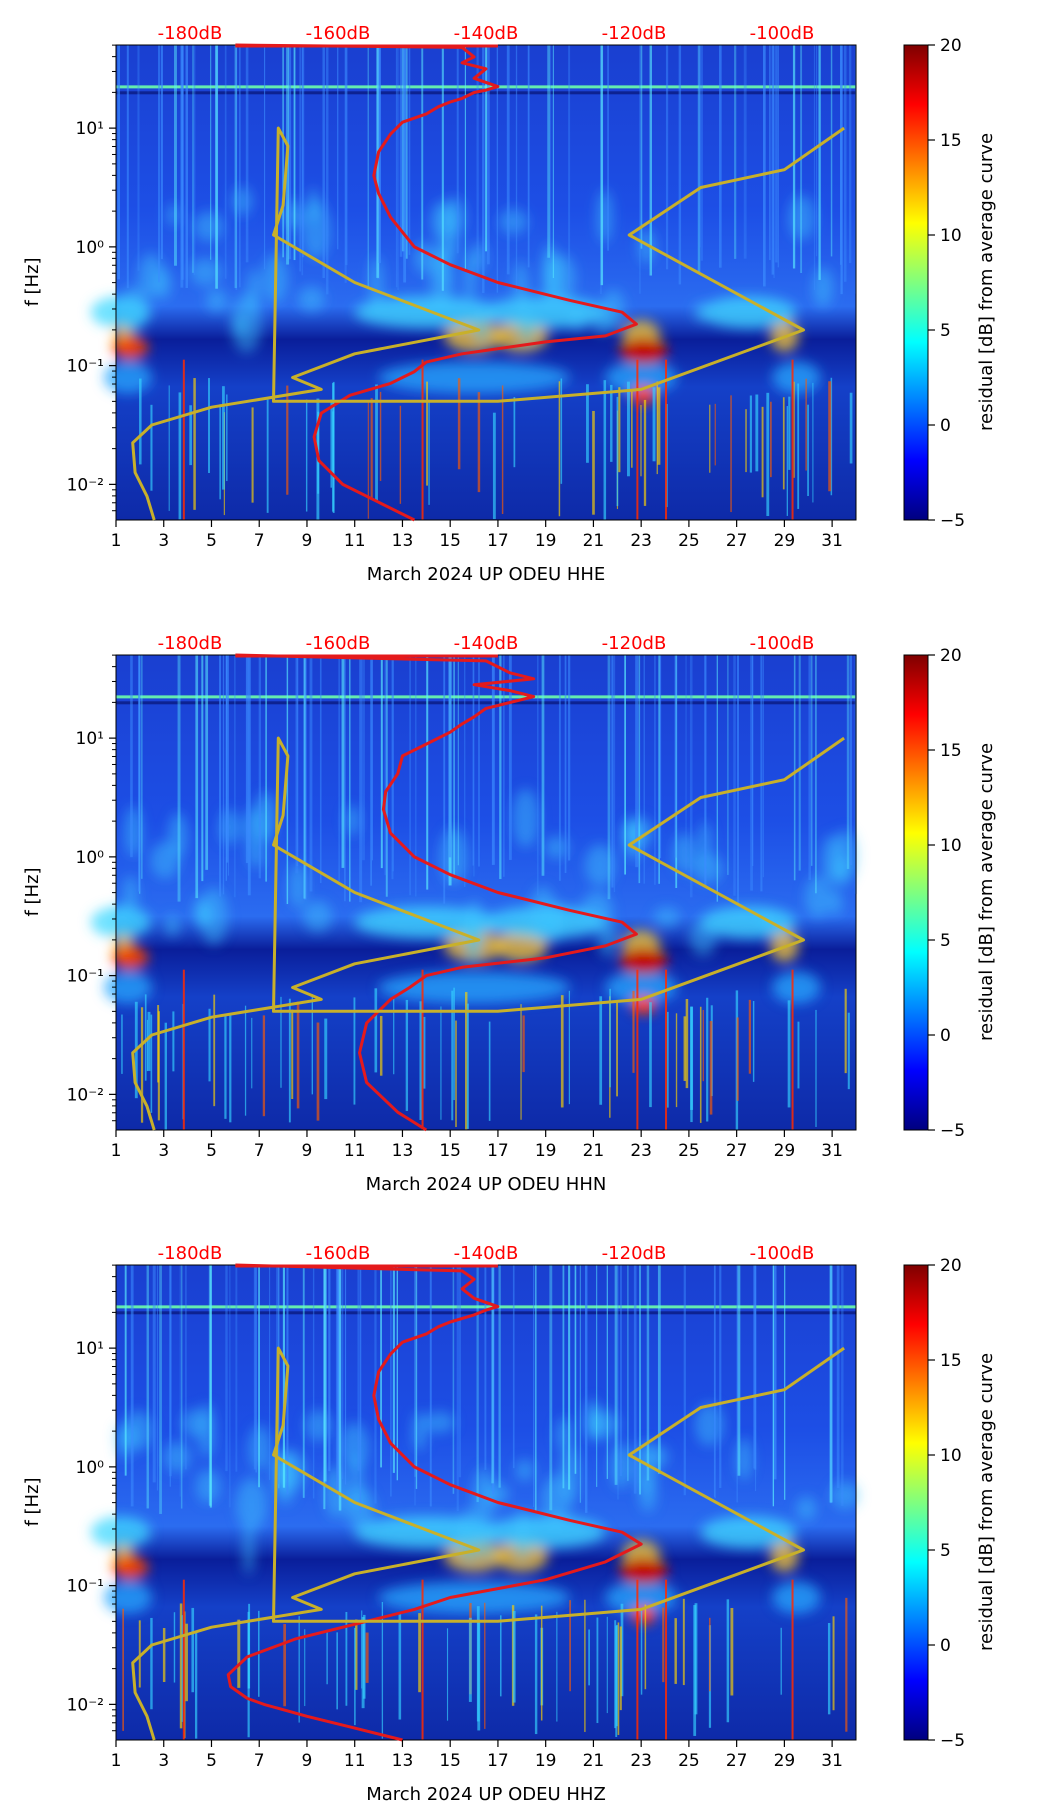  What do you see at coordinates (486, 574) in the screenshot?
I see `x-axis-label: March 2024 UP ODEU HHE` at bounding box center [486, 574].